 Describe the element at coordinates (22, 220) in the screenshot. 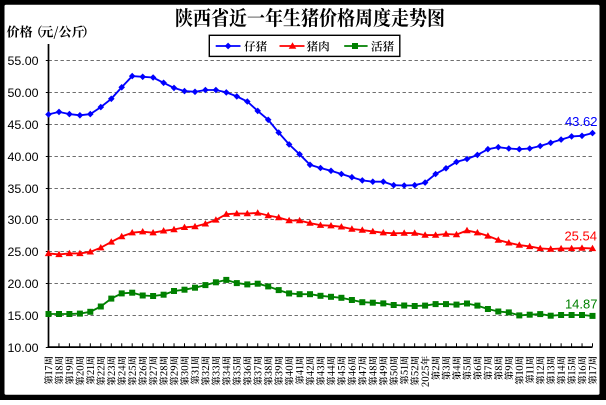

I see `svg-text: 30.00` at that location.